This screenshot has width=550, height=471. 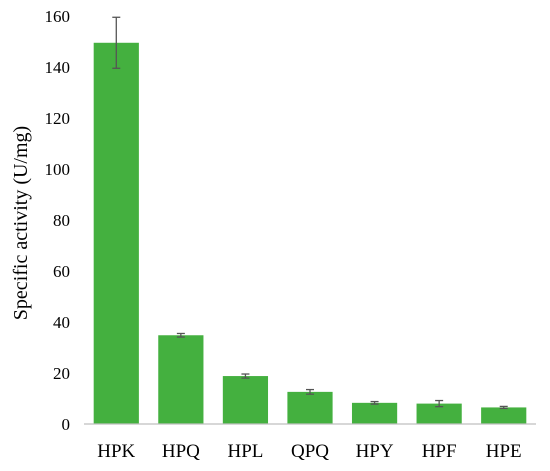 I want to click on y-tick-label: 140, so click(x=58, y=67).